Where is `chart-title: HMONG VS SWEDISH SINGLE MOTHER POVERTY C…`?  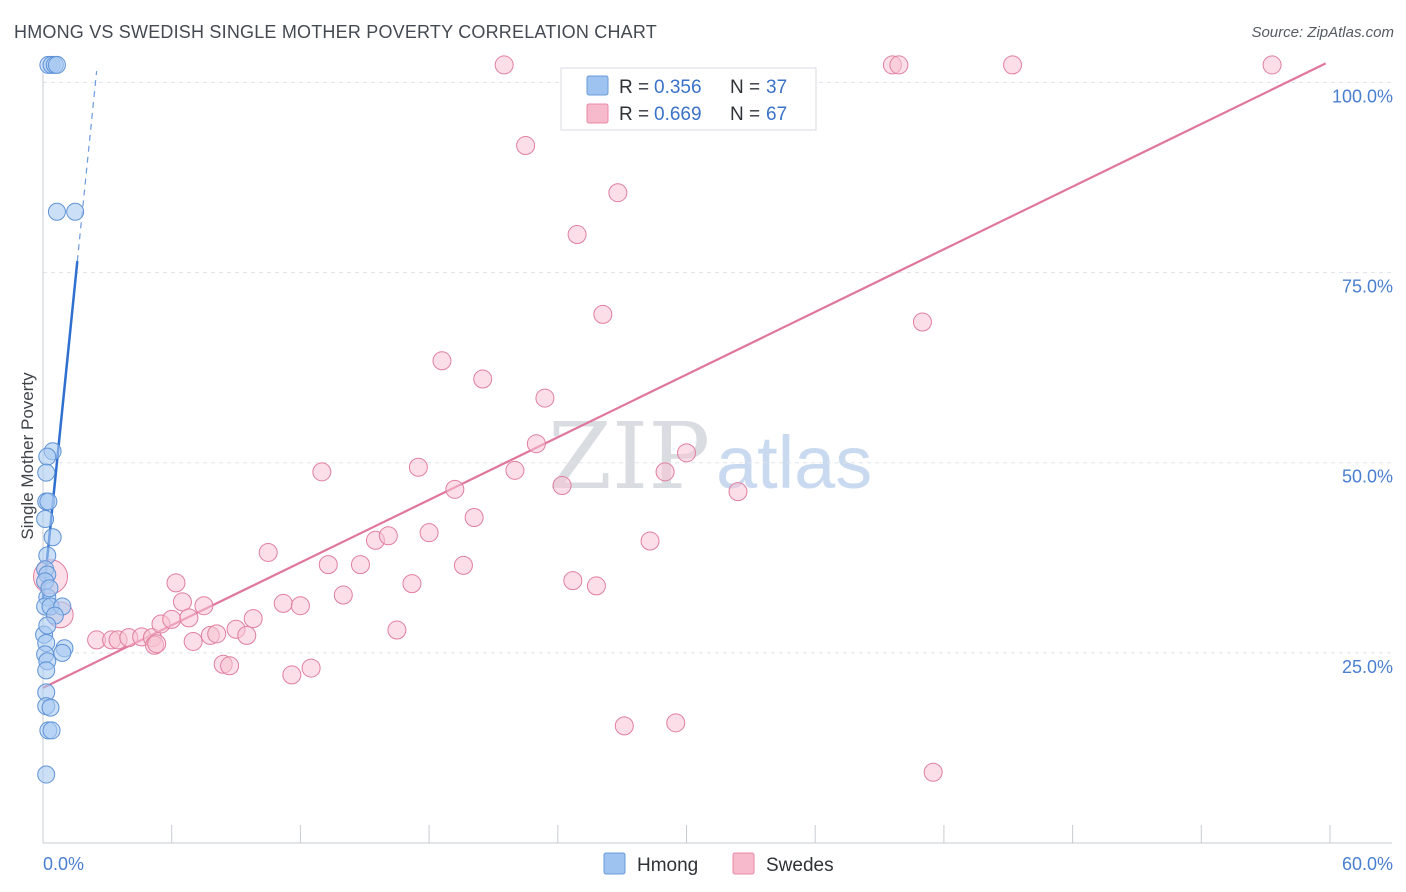
chart-title: HMONG VS SWEDISH SINGLE MOTHER POVERTY C… is located at coordinates (335, 32).